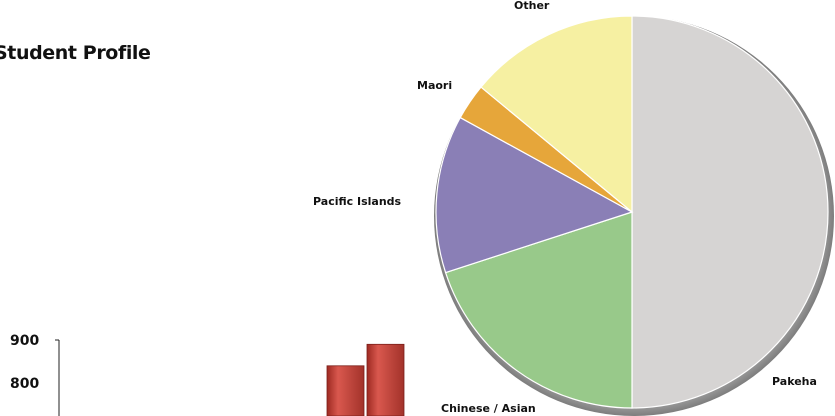 Image resolution: width=835 pixels, height=416 pixels. I want to click on bar-ytick-label: 900, so click(24, 341).